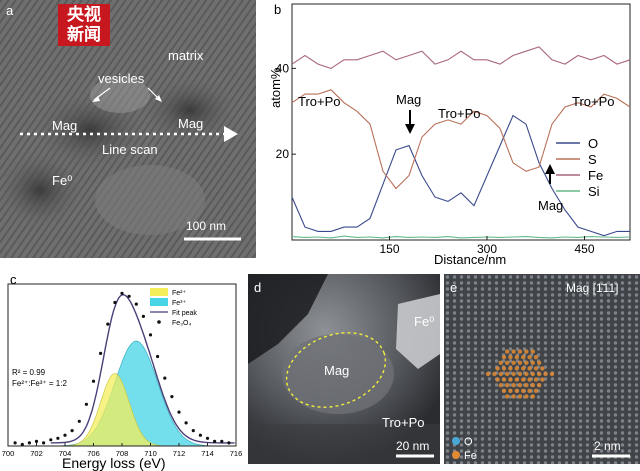  Describe the element at coordinates (595, 175) in the screenshot. I see `legend-label-fe: Fe` at that location.